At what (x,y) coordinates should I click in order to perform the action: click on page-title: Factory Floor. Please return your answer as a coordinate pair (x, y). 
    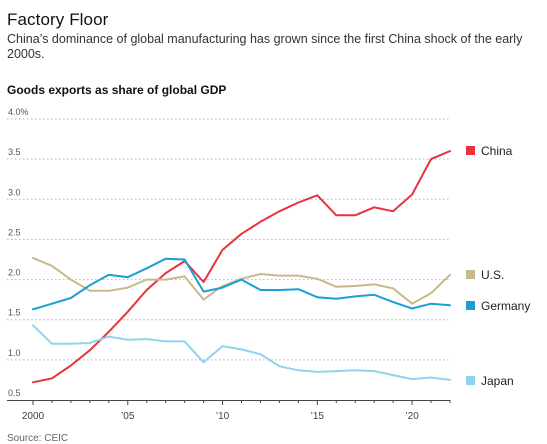
    Looking at the image, I should click on (58, 19).